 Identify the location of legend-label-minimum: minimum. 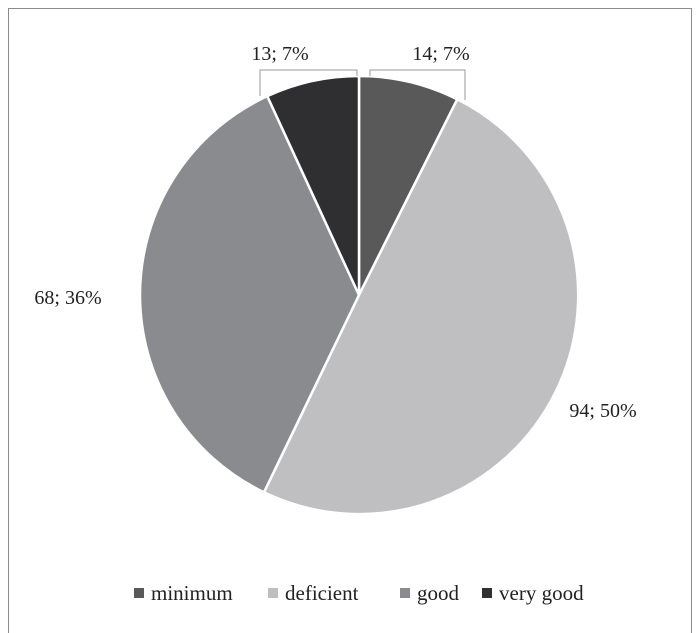
(192, 593).